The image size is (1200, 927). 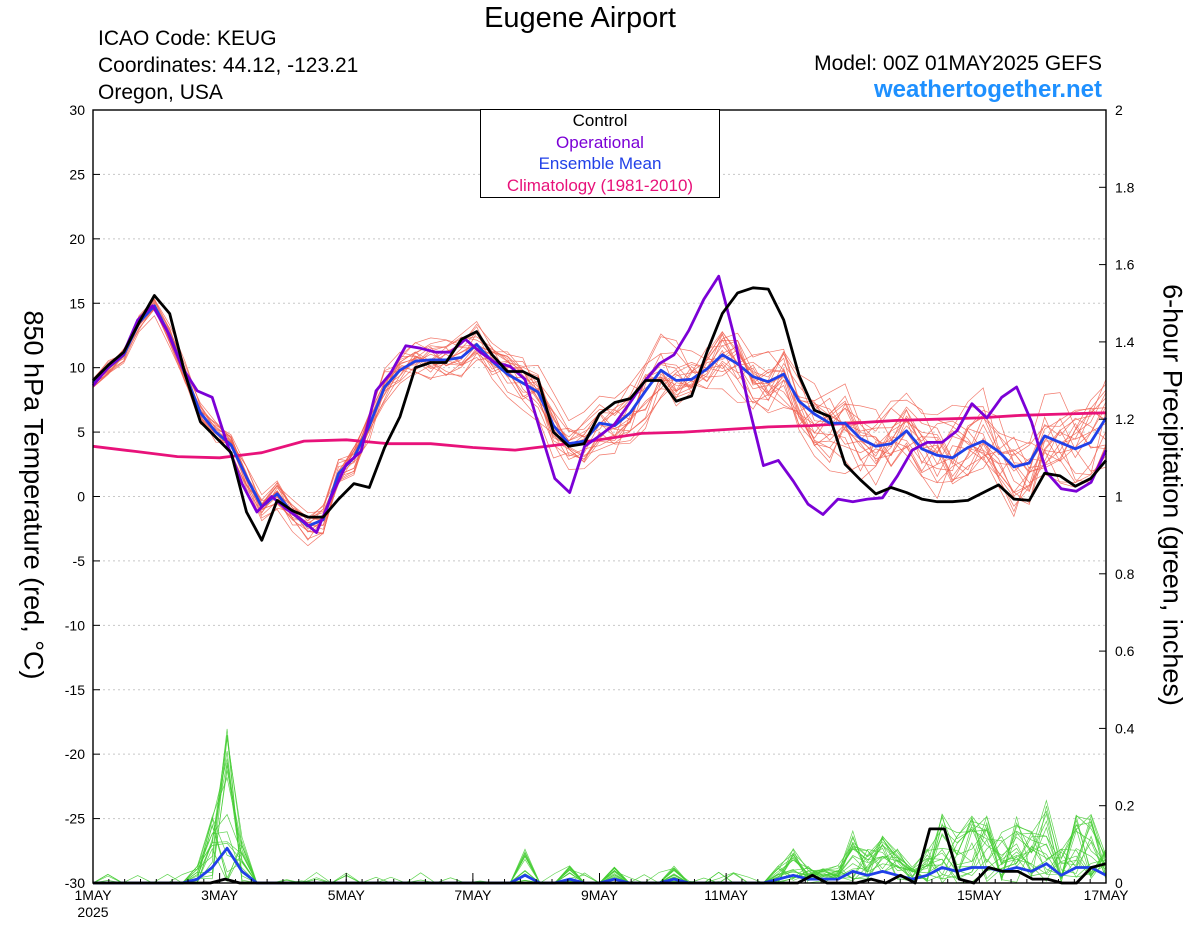 I want to click on left-tick-label: 20, so click(x=77, y=239).